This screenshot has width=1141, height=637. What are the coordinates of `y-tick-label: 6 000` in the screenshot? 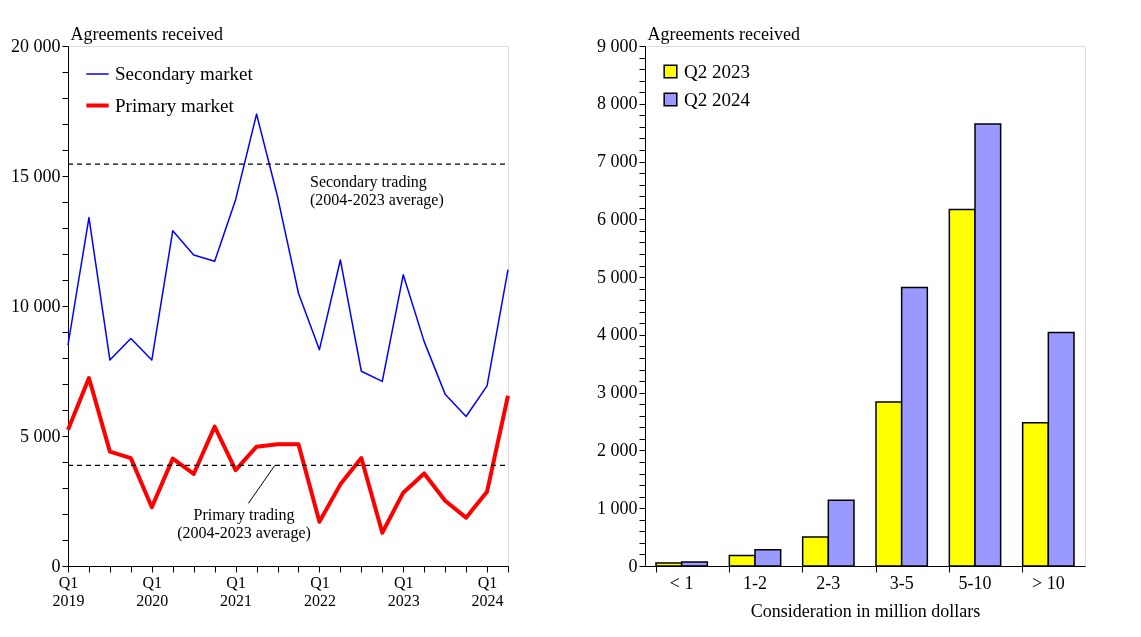 It's located at (617, 218).